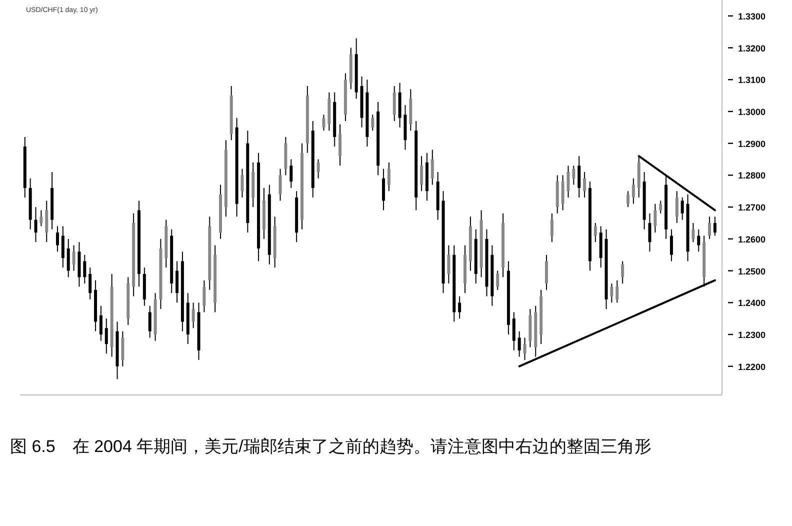 The width and height of the screenshot is (792, 526). I want to click on y-tick-label: 1.2800, so click(752, 175).